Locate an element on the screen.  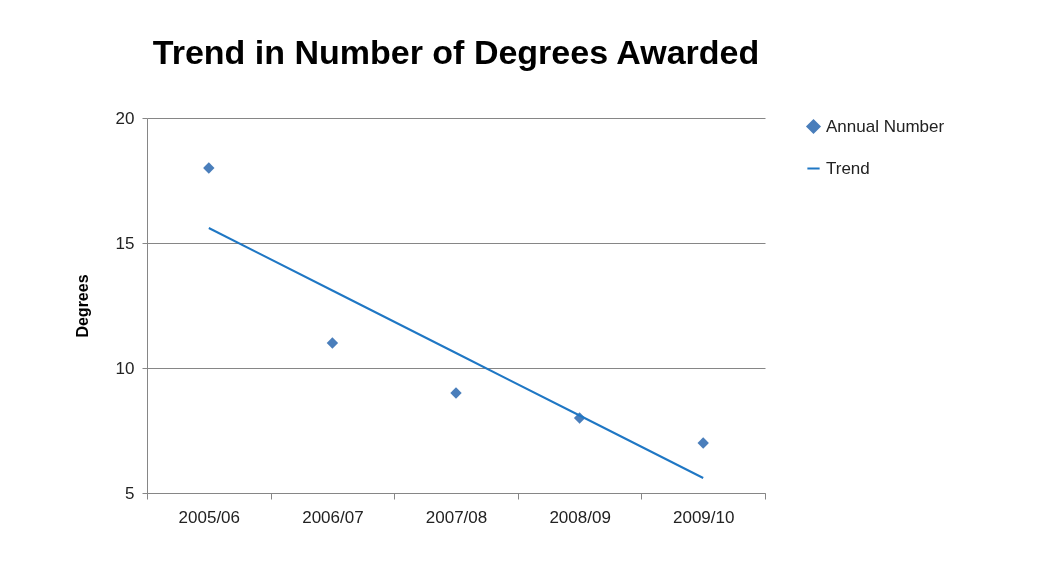
legend-label: Trend is located at coordinates (848, 168).